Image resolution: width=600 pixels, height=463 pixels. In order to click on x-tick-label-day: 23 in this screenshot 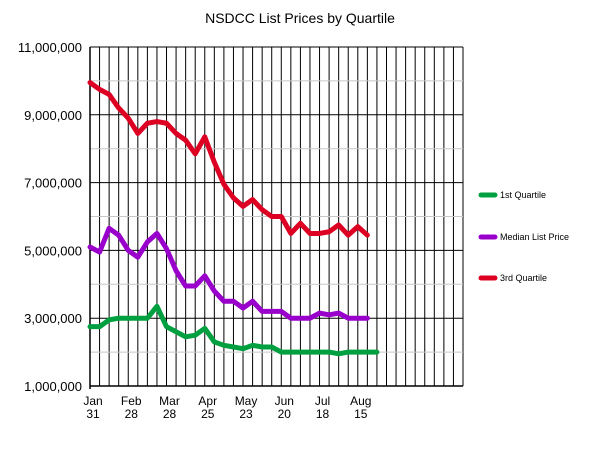, I will do `click(246, 414)`.